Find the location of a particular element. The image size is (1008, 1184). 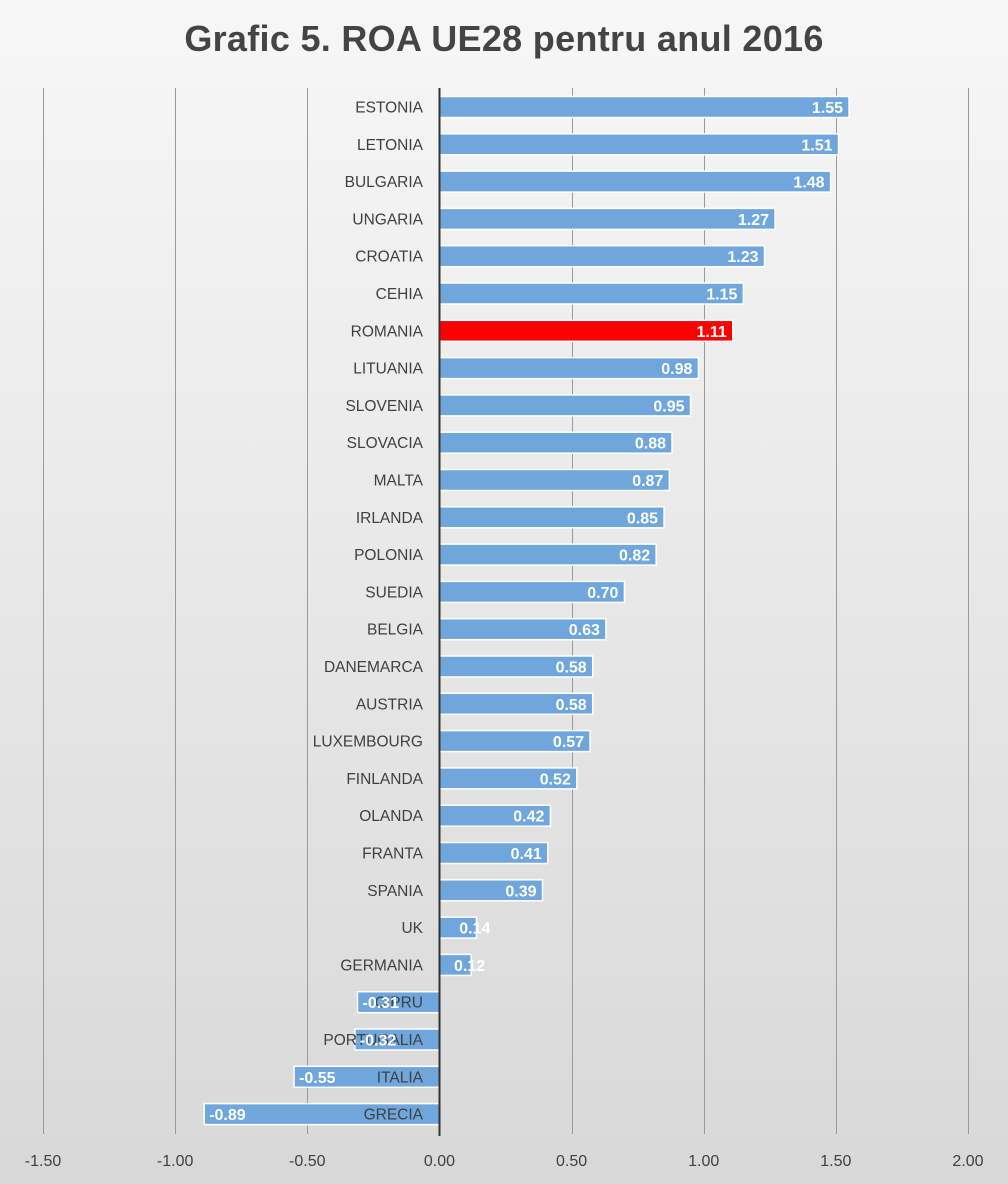

value-label: 0.95 is located at coordinates (668, 406).